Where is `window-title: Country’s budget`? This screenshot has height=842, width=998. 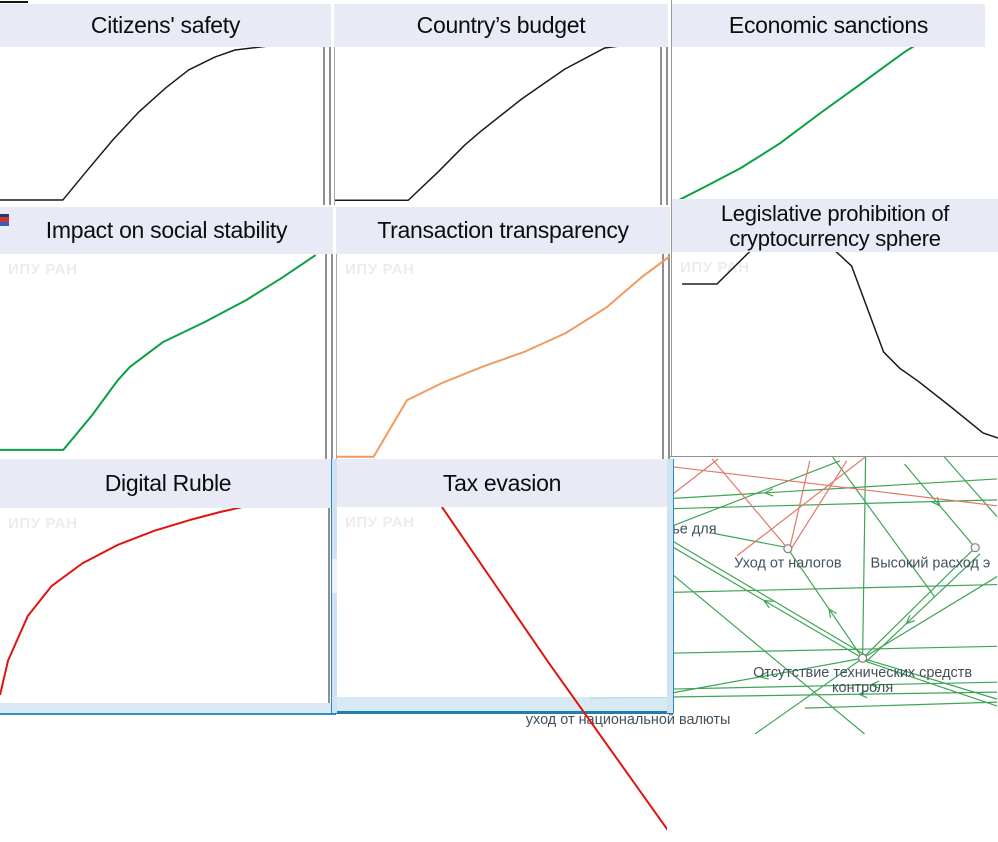
window-title: Country’s budget is located at coordinates (501, 25).